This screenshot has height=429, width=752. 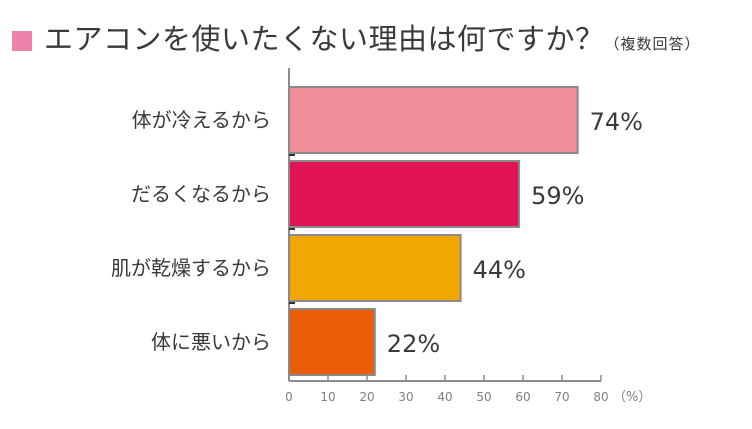 I want to click on category-label: 体が冷えるから, so click(x=201, y=120).